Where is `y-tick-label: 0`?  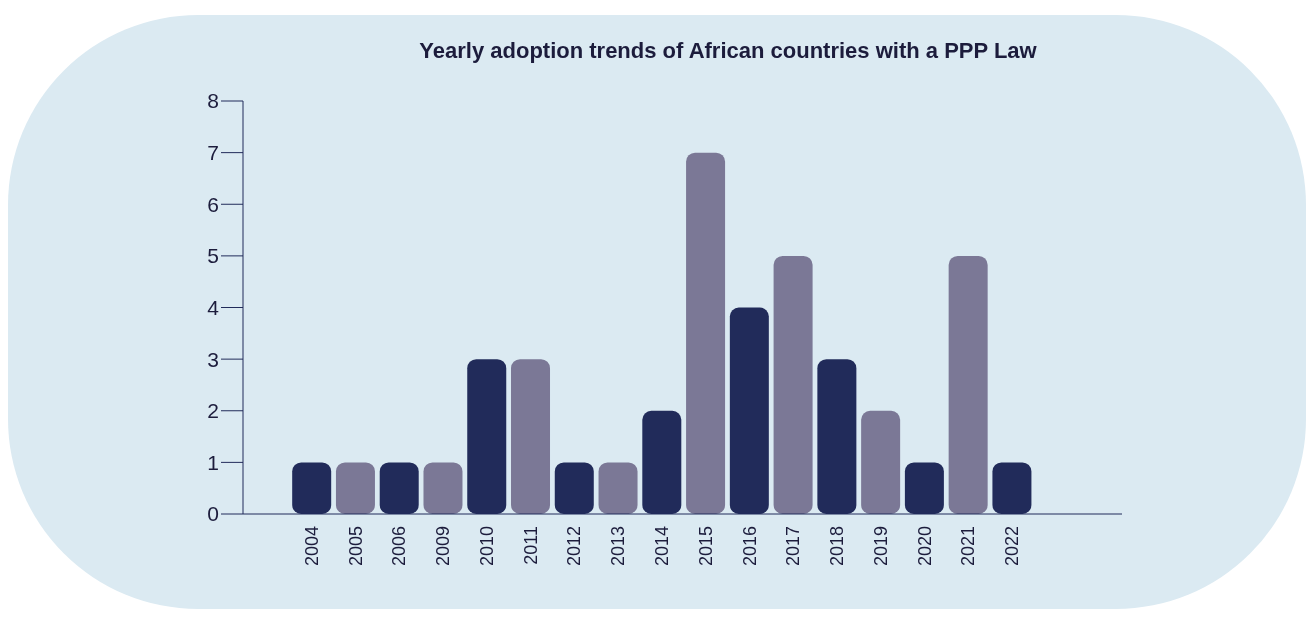 y-tick-label: 0 is located at coordinates (213, 514).